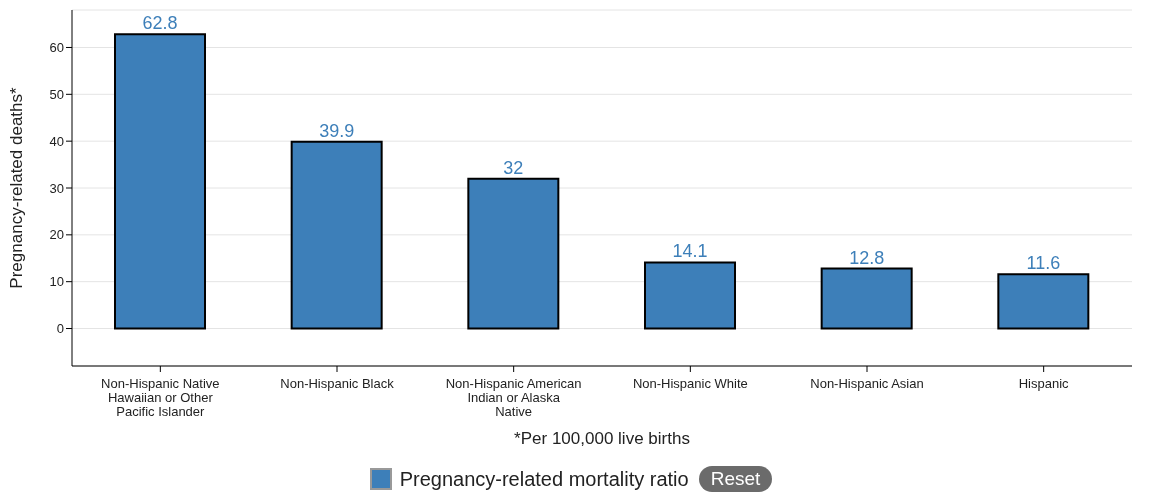 Image resolution: width=1152 pixels, height=502 pixels. Describe the element at coordinates (56, 235) in the screenshot. I see `y-tick-label: 20` at that location.